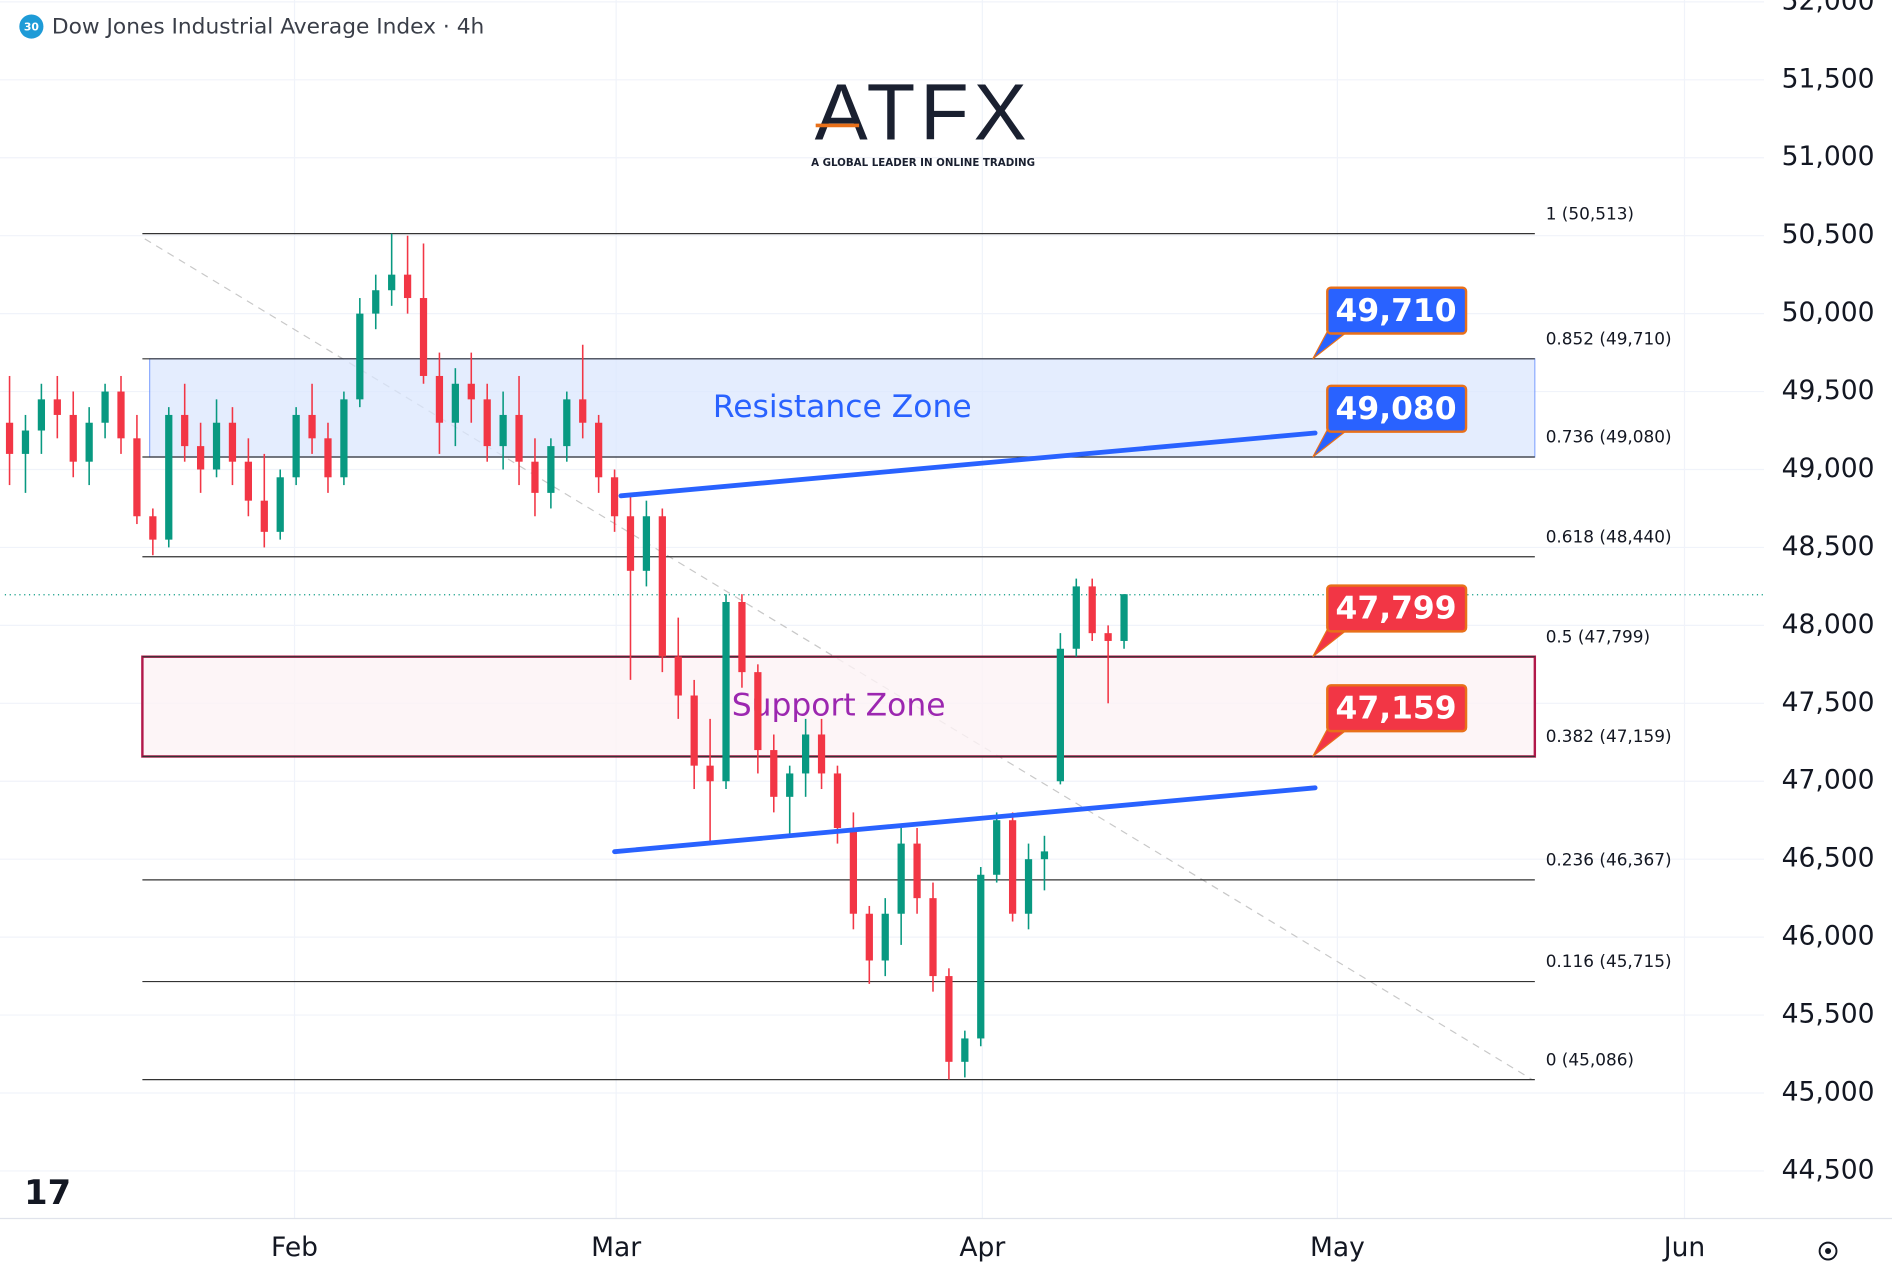  What do you see at coordinates (1828, 780) in the screenshot?
I see `y-tick-label: 47,000` at bounding box center [1828, 780].